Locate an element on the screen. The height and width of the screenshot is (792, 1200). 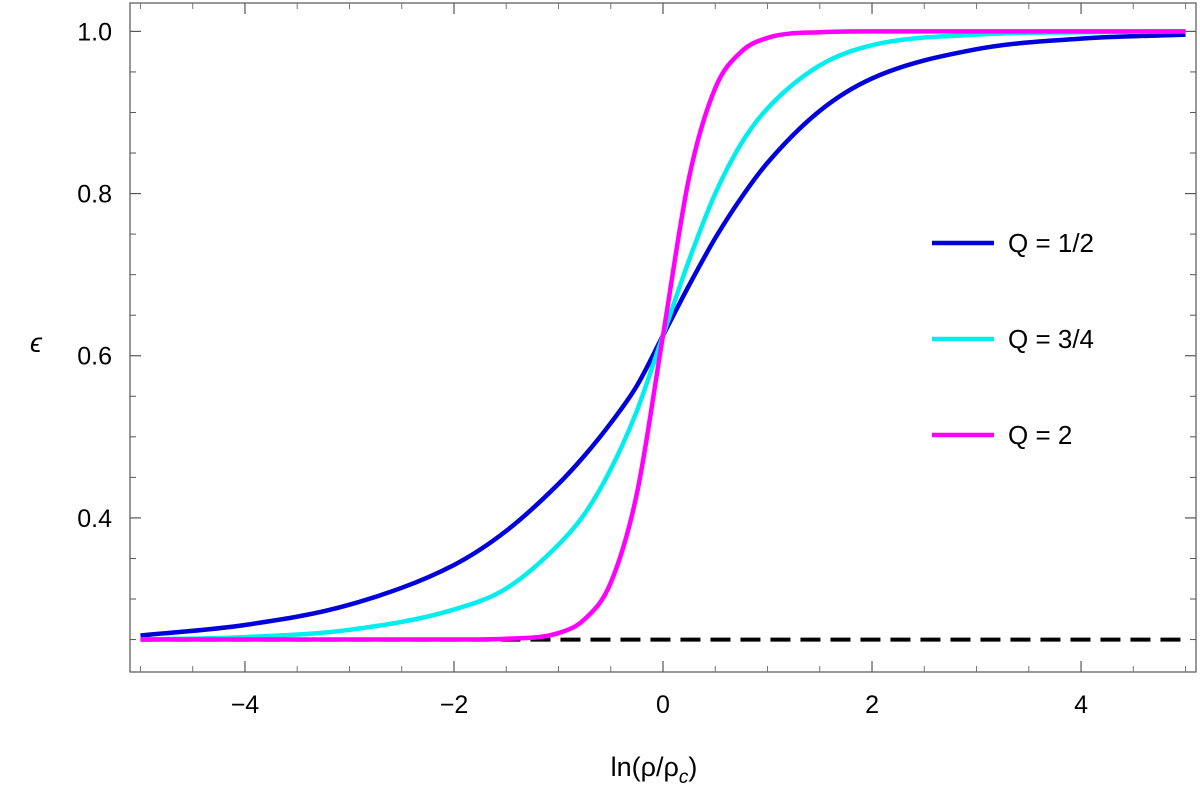
y-tick-label: 1.0 is located at coordinates (94, 32).